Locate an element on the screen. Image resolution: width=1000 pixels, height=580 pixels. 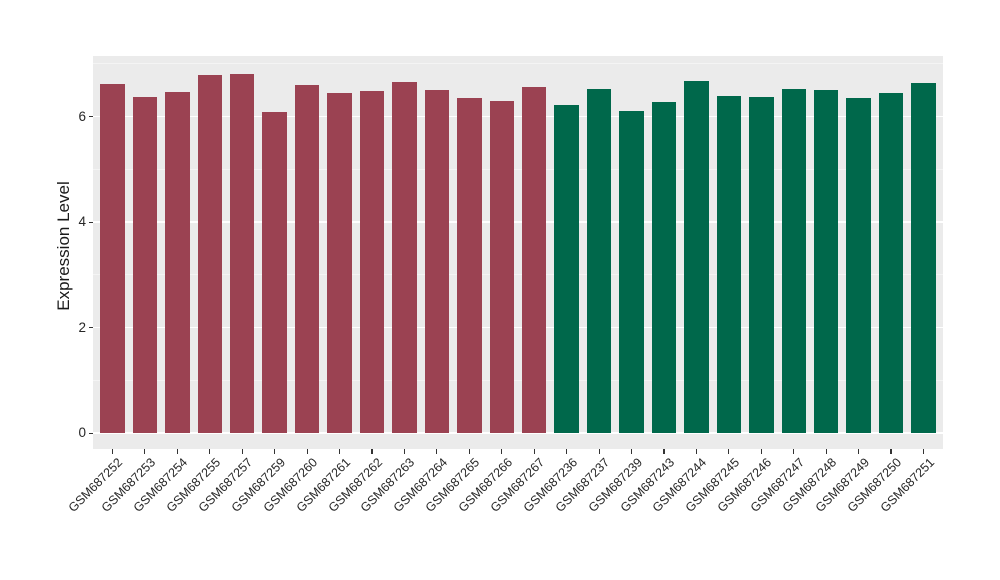
bar-gsm687259 is located at coordinates (274, 273).